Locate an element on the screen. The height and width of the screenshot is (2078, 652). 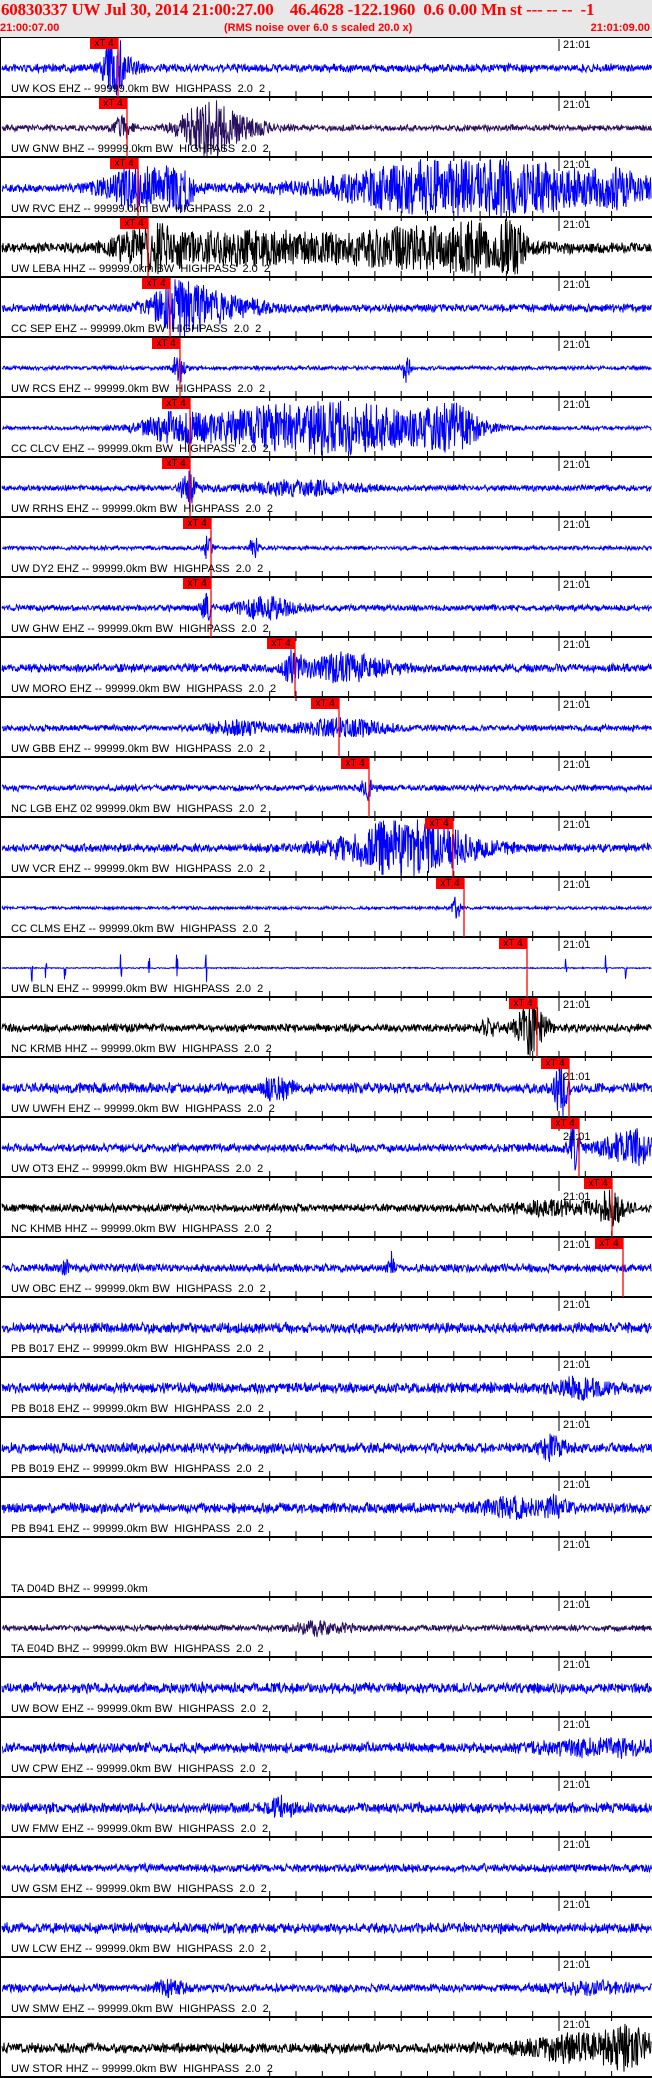
waveform-gbb is located at coordinates (326, 727).